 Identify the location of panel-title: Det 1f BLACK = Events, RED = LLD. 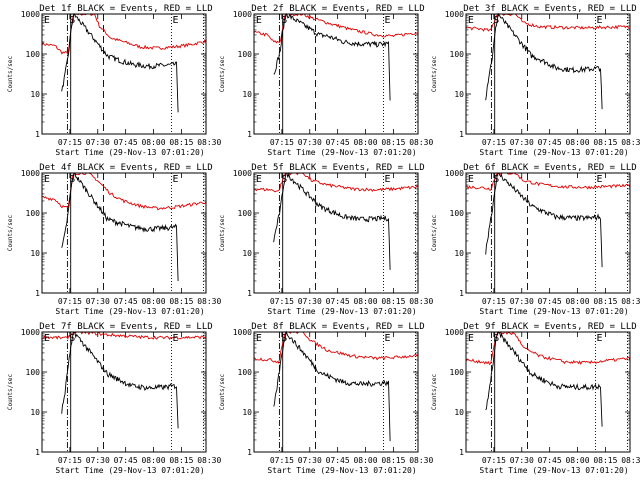
(125, 9).